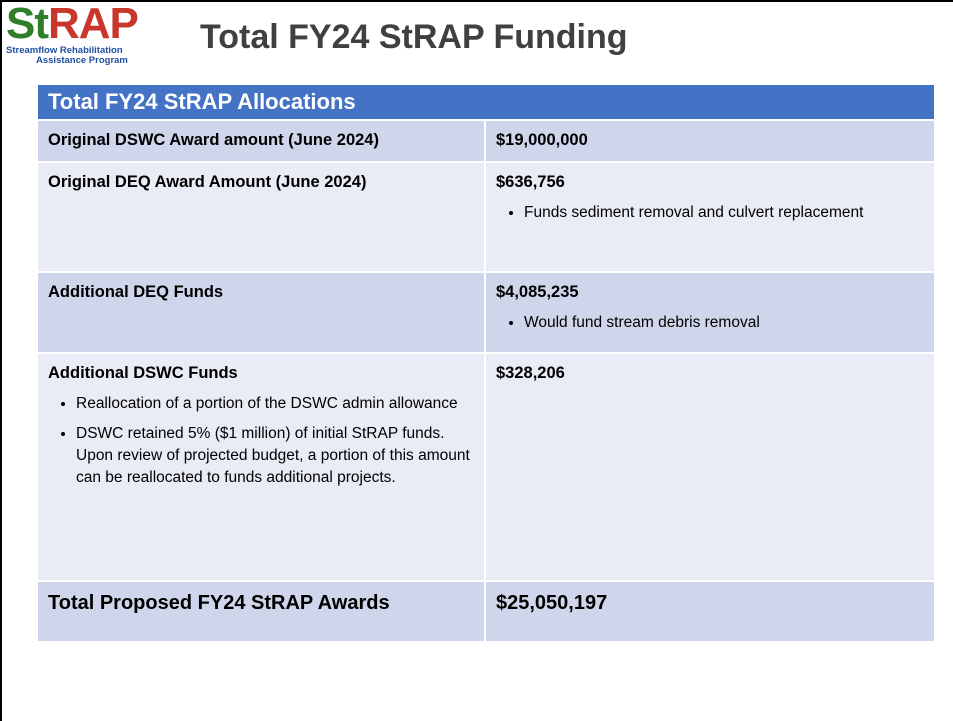  What do you see at coordinates (207, 182) in the screenshot?
I see `row-label: Original DEQ Award Amount (June 2024)` at bounding box center [207, 182].